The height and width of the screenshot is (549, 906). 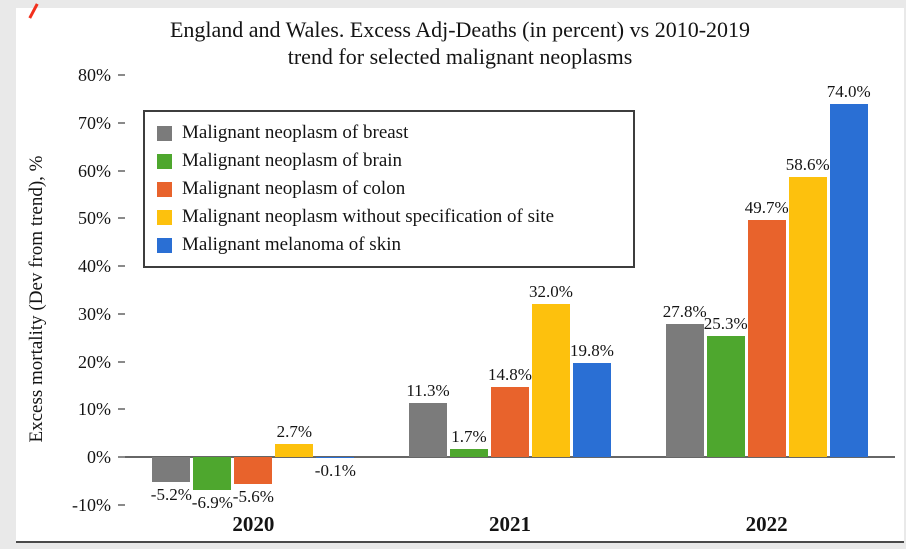 What do you see at coordinates (94, 409) in the screenshot?
I see `y-tick-label: 10%` at bounding box center [94, 409].